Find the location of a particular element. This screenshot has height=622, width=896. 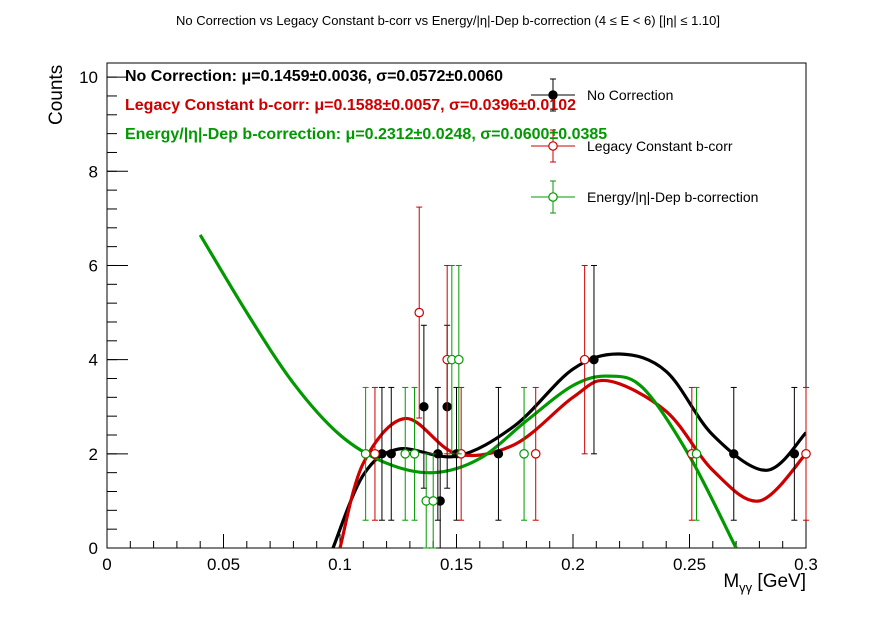

x-tick-label: 0.05 is located at coordinates (223, 564).